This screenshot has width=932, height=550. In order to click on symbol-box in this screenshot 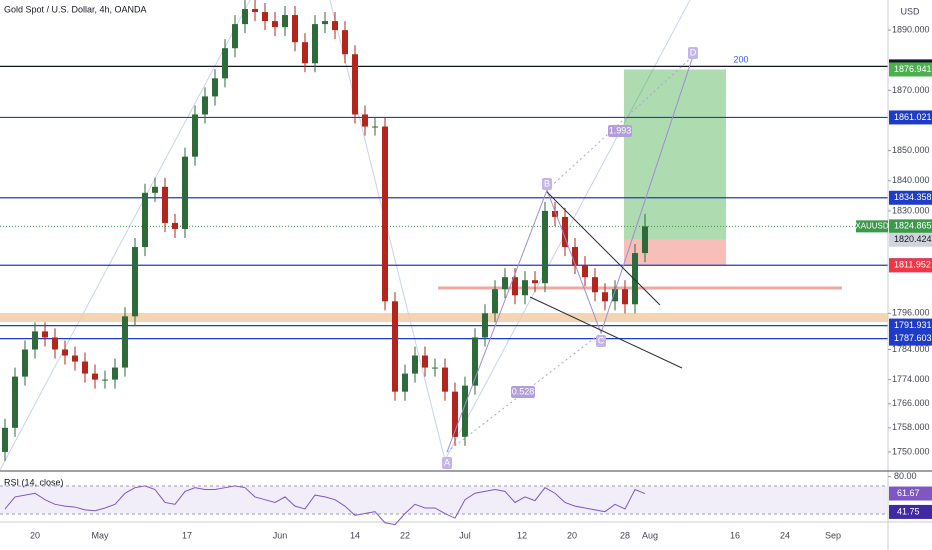, I will do `click(872, 226)`.